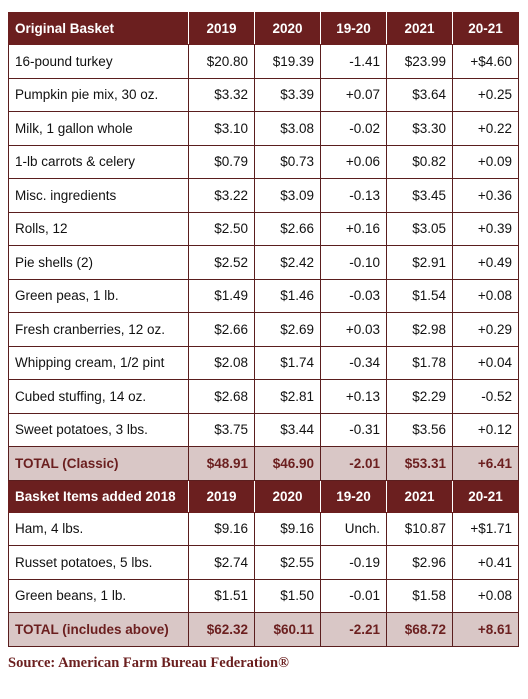 The image size is (528, 699). I want to click on price-cell: $1.74, so click(287, 362).